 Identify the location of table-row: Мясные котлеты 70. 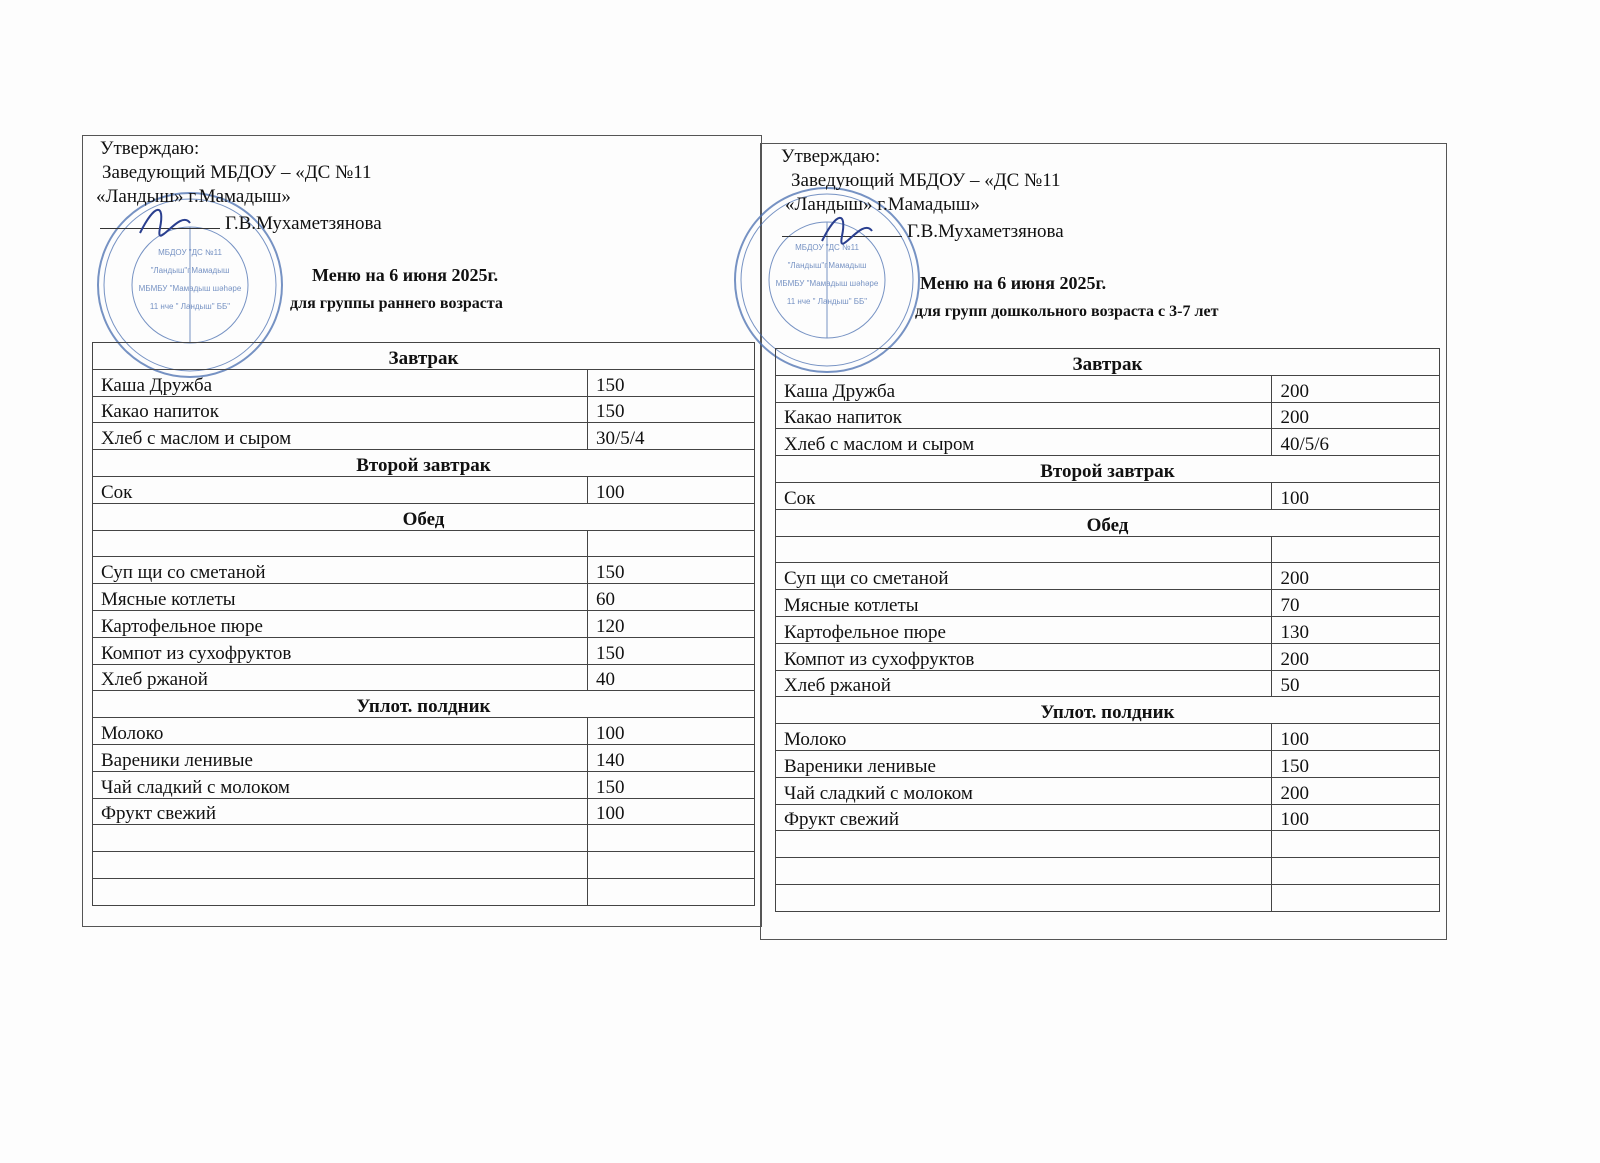
(1107, 603).